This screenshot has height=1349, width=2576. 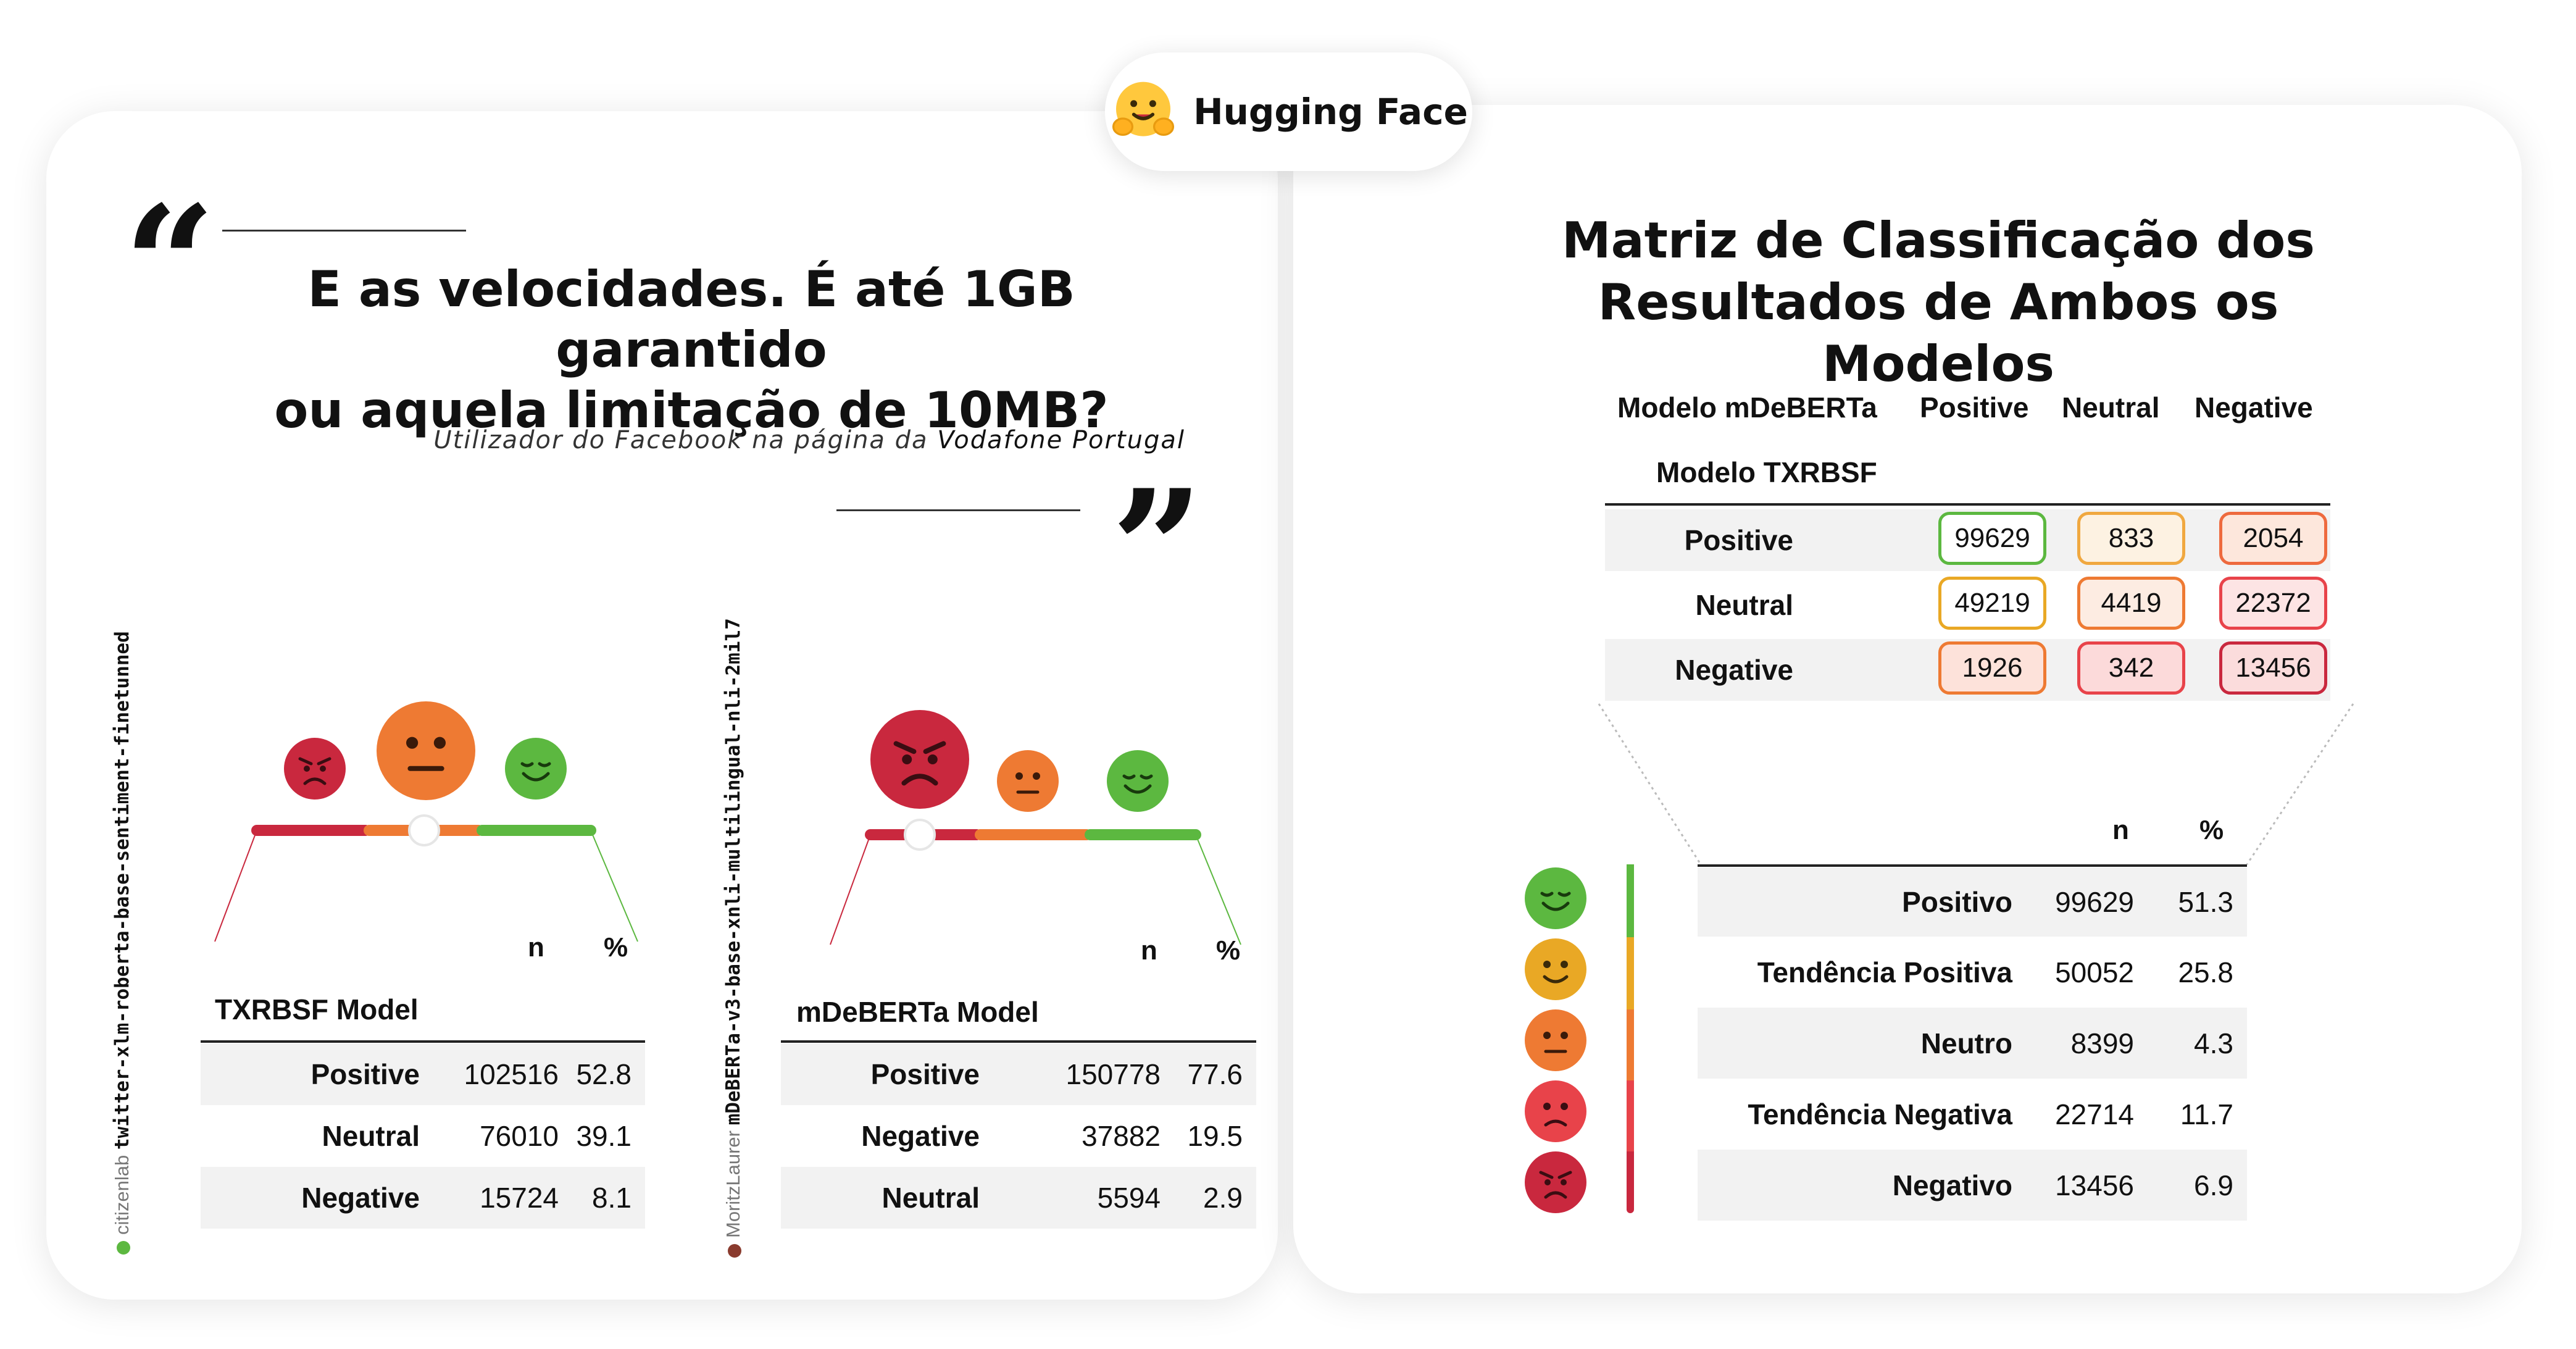 What do you see at coordinates (1938, 240) in the screenshot?
I see `matrix-title-line-1: Matriz de Classificação dos` at bounding box center [1938, 240].